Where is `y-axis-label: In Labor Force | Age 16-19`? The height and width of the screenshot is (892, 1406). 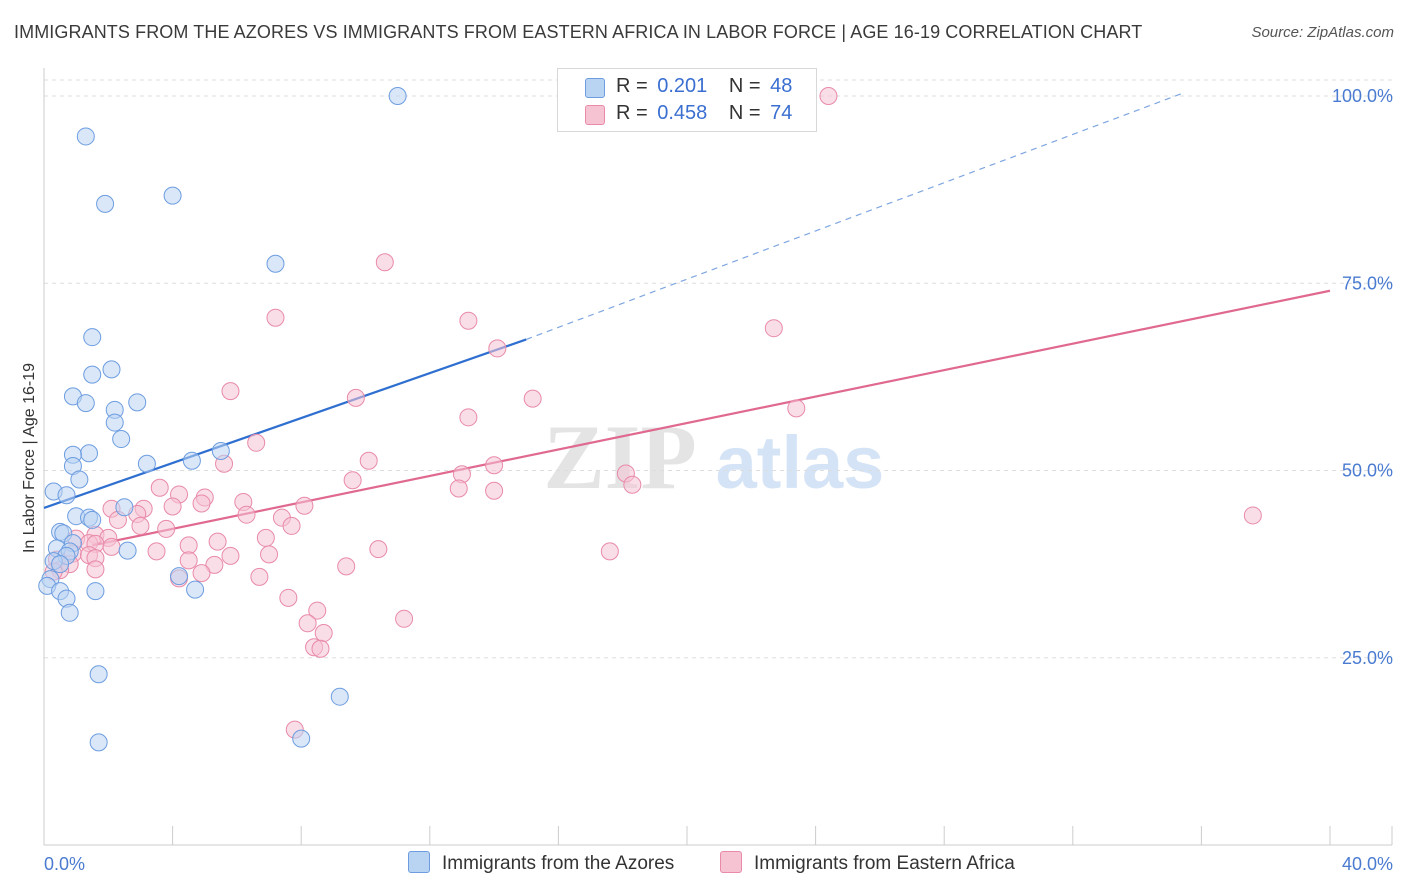
y-axis-label: In Labor Force | Age 16-19 is located at coordinates (29, 458).